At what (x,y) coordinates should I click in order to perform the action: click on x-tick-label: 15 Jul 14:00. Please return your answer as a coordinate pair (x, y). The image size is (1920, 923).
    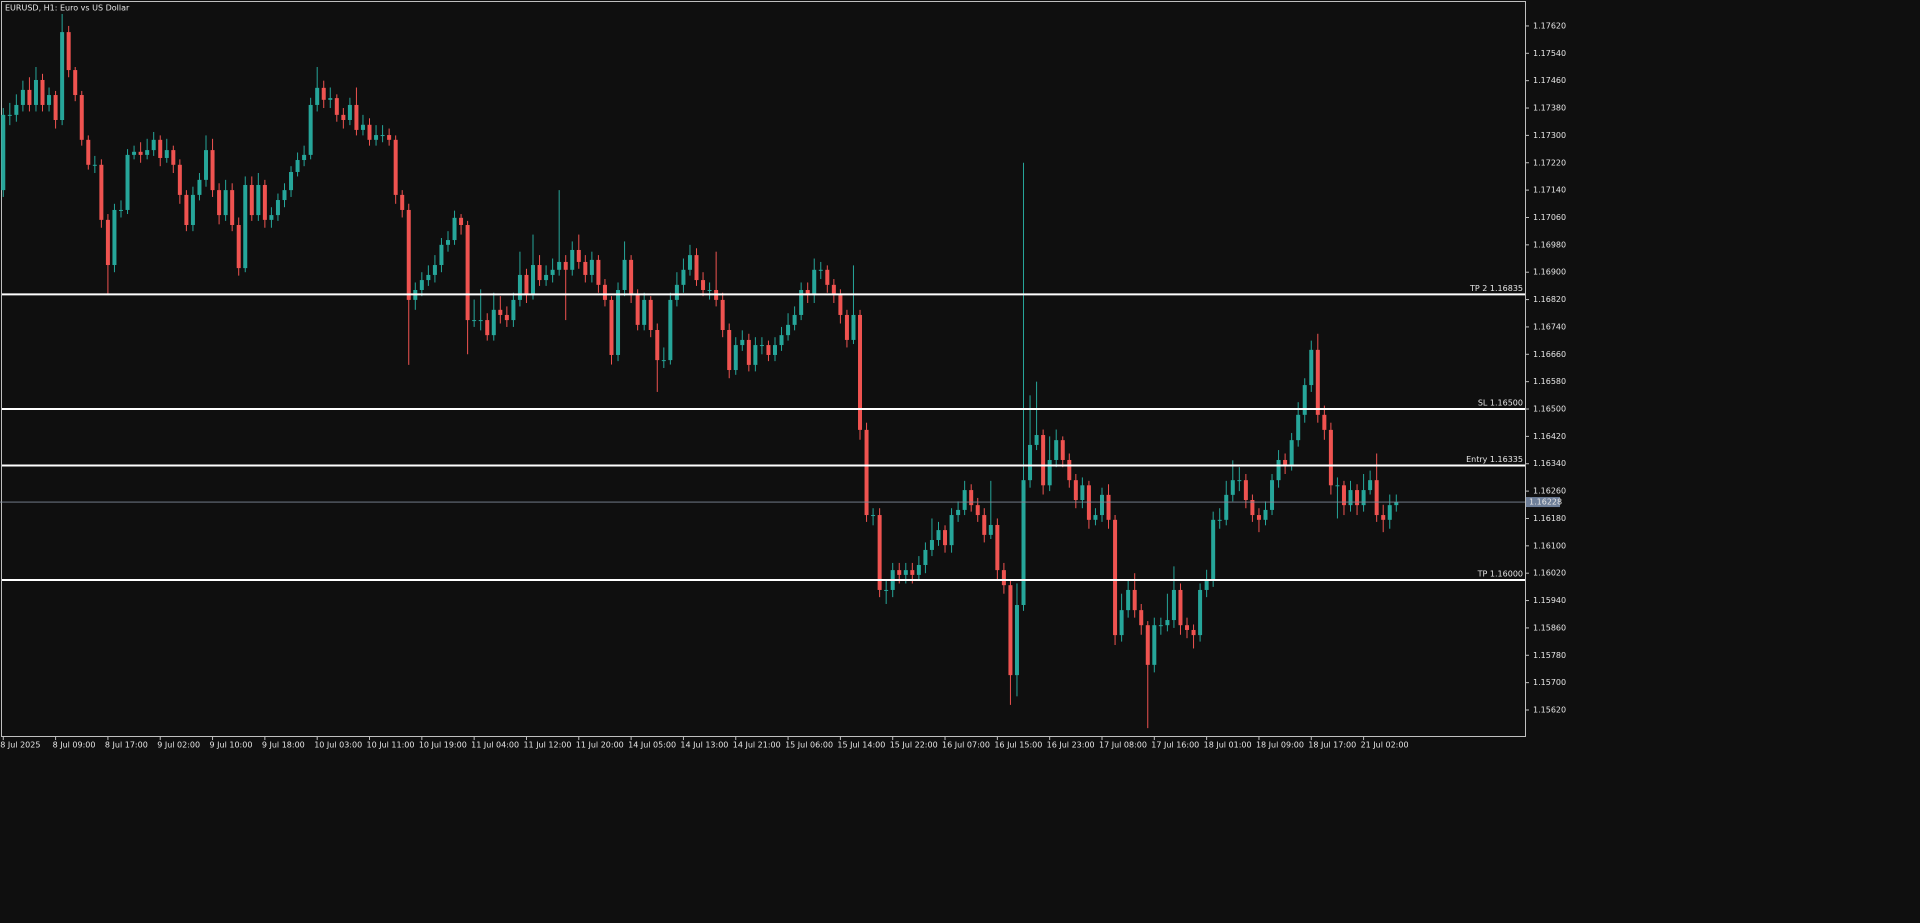
    Looking at the image, I should click on (861, 745).